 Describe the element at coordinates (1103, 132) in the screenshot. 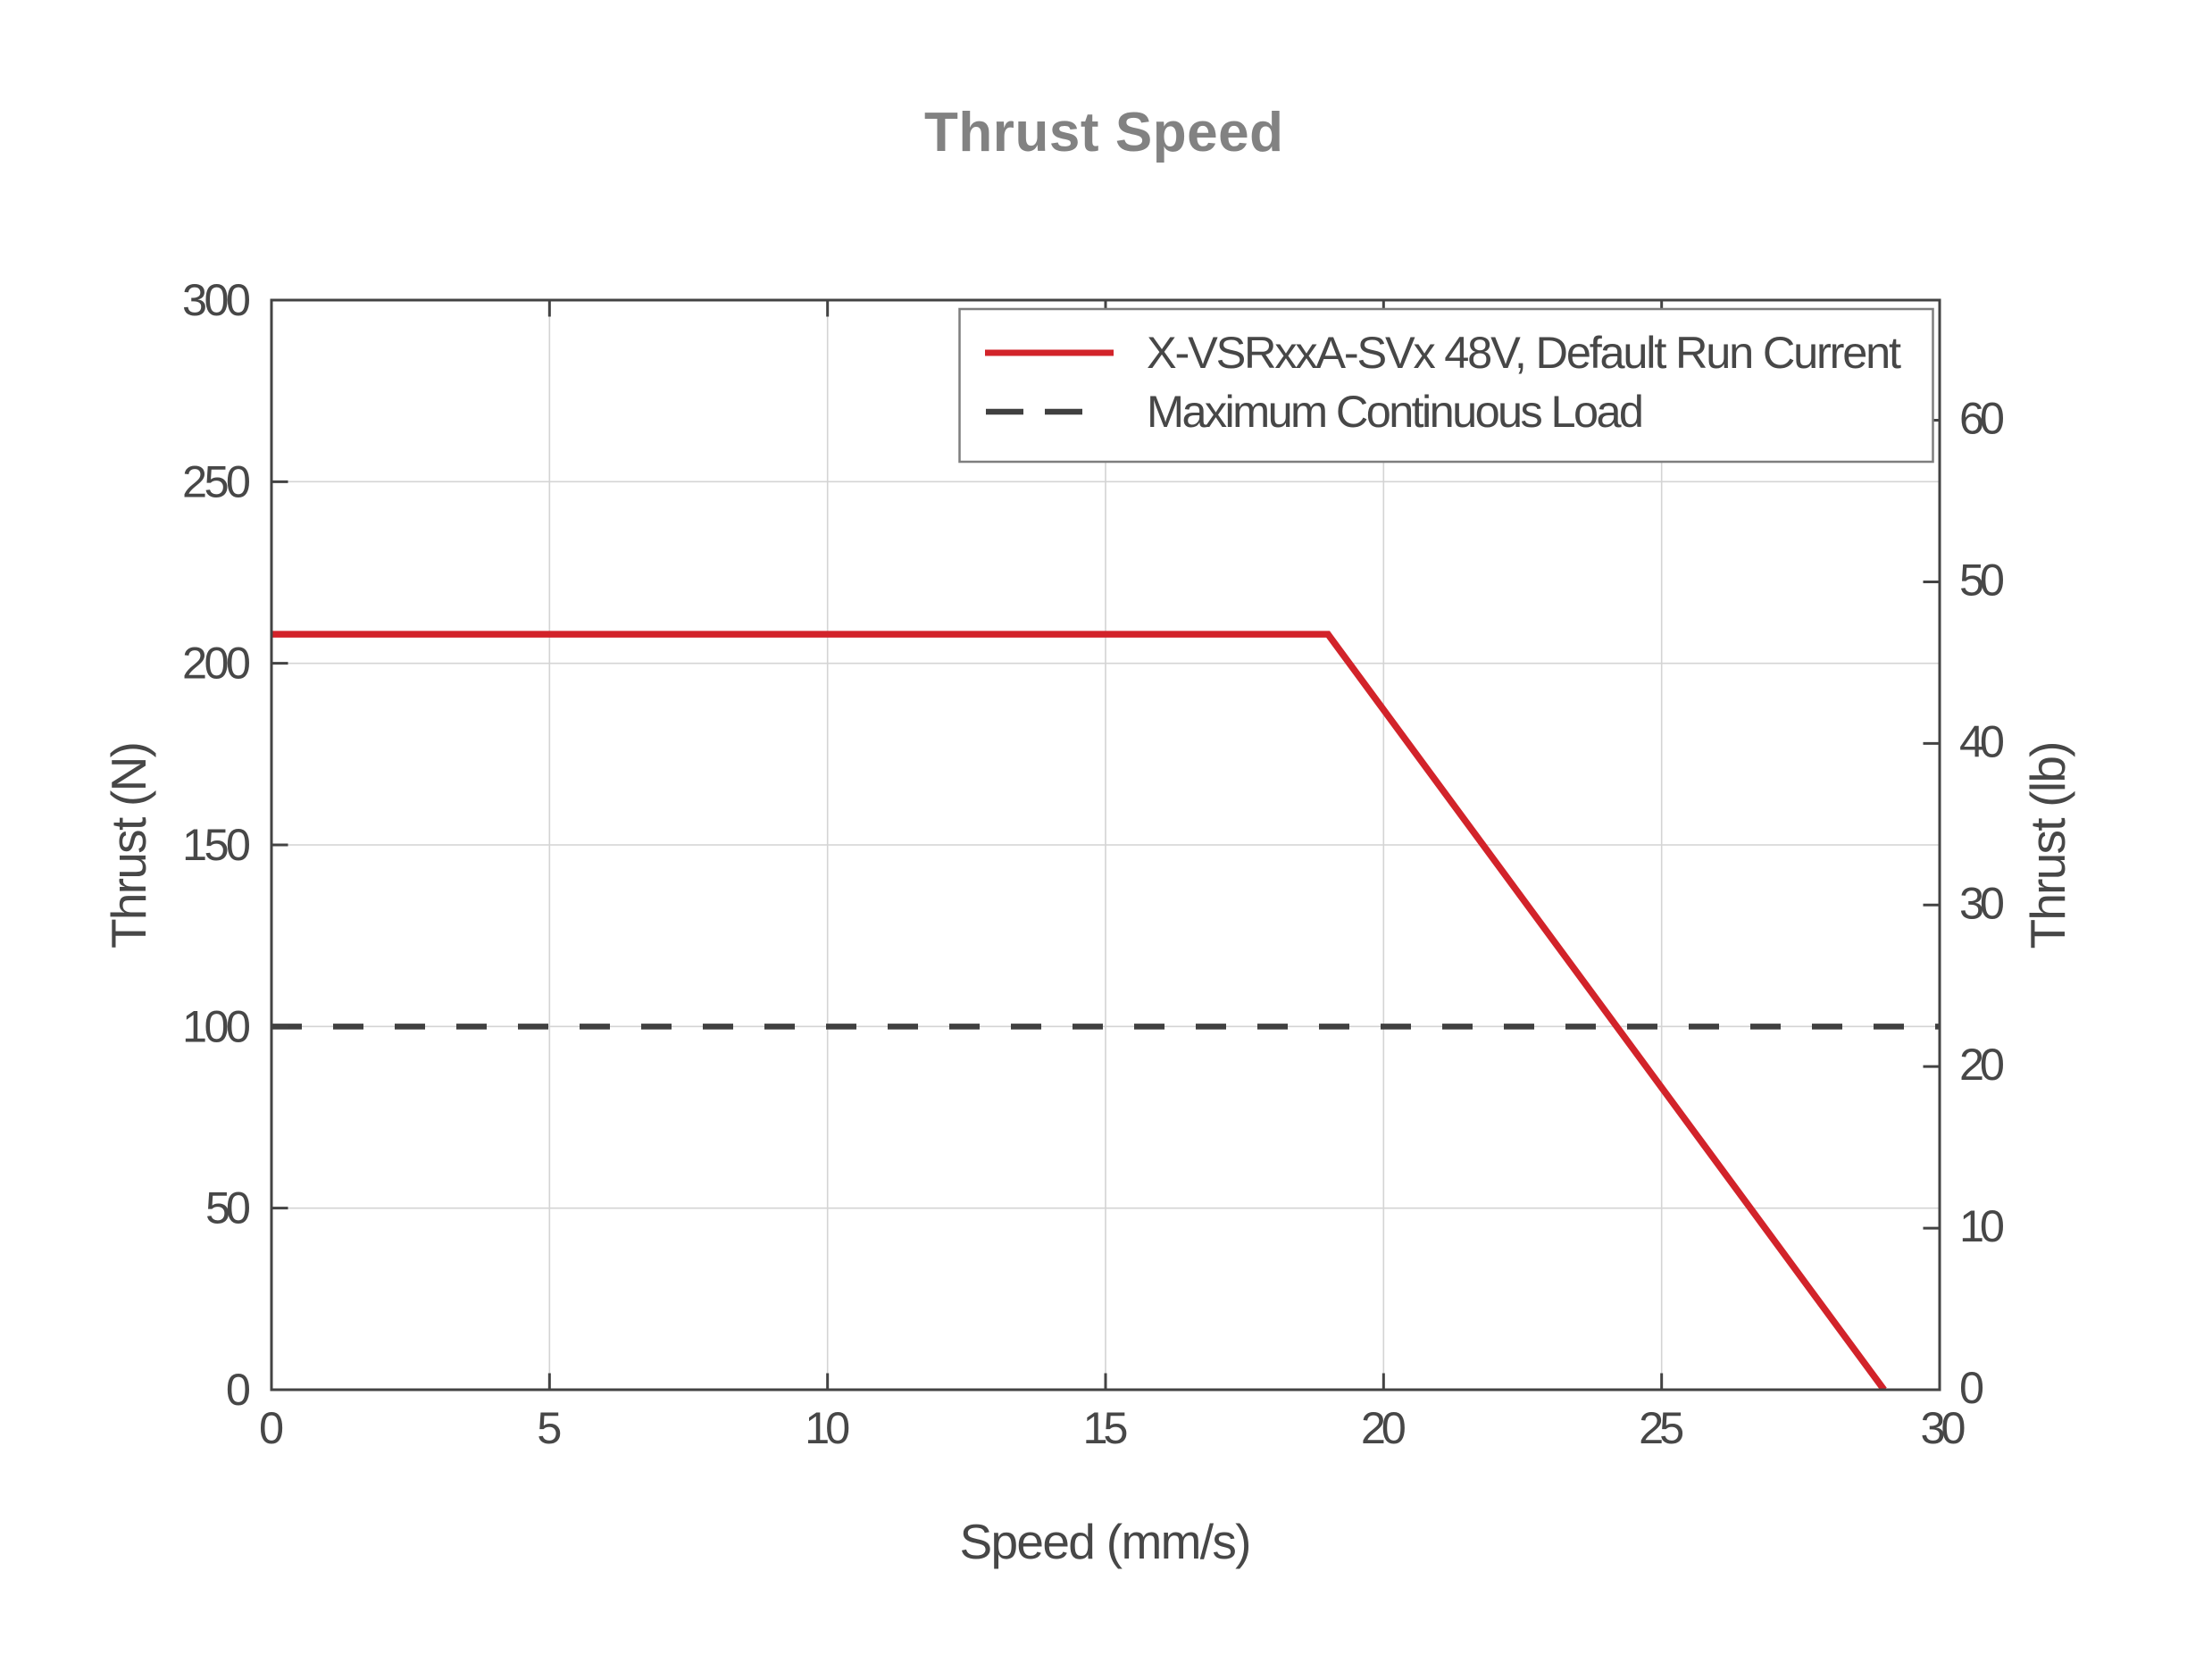

I see `svg-text: Thrust Speed` at that location.